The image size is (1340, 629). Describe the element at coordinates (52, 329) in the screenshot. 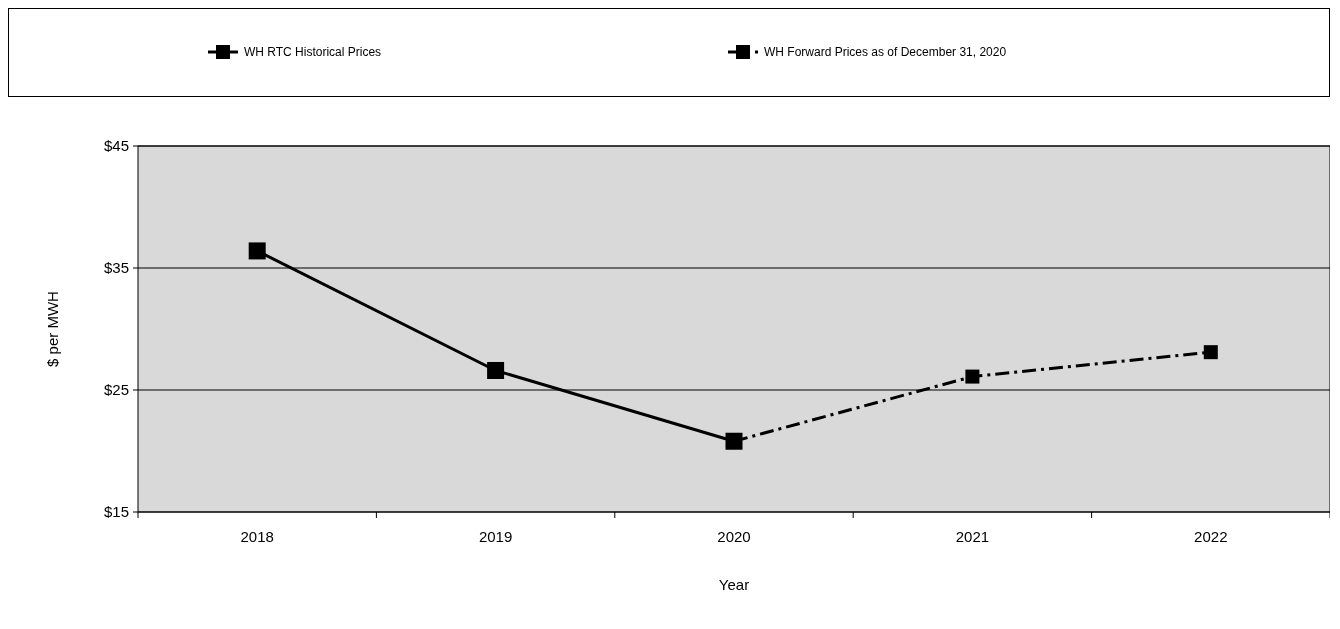

I see `y-axis-title: $ per MWH` at that location.